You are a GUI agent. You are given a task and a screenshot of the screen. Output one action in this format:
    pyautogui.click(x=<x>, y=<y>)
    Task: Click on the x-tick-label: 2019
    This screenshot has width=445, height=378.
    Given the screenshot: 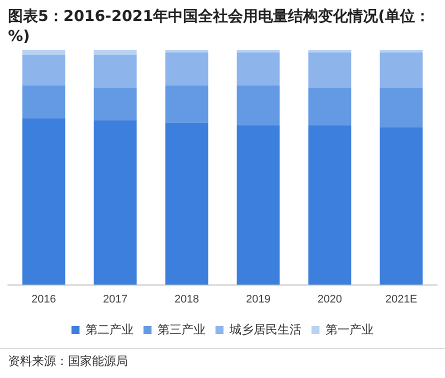 What is the action you would take?
    pyautogui.click(x=258, y=299)
    